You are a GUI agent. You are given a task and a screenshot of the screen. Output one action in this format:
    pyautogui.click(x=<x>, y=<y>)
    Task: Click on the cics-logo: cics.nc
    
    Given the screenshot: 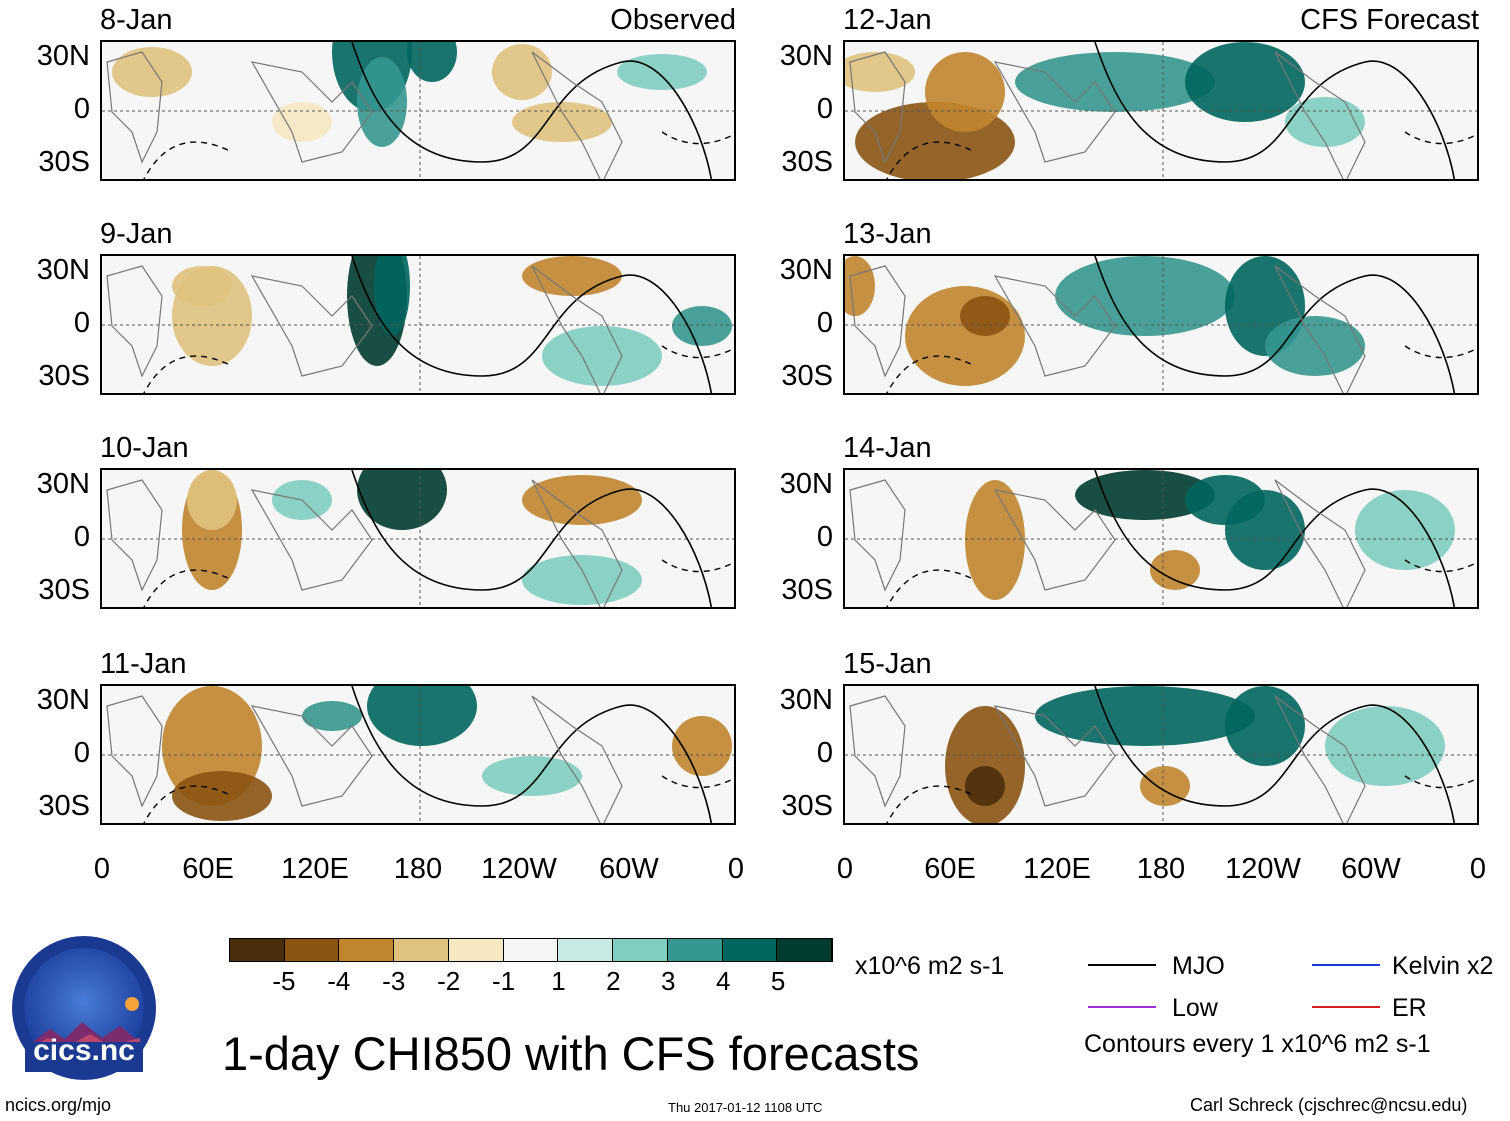 What is the action you would take?
    pyautogui.click(x=84, y=1008)
    